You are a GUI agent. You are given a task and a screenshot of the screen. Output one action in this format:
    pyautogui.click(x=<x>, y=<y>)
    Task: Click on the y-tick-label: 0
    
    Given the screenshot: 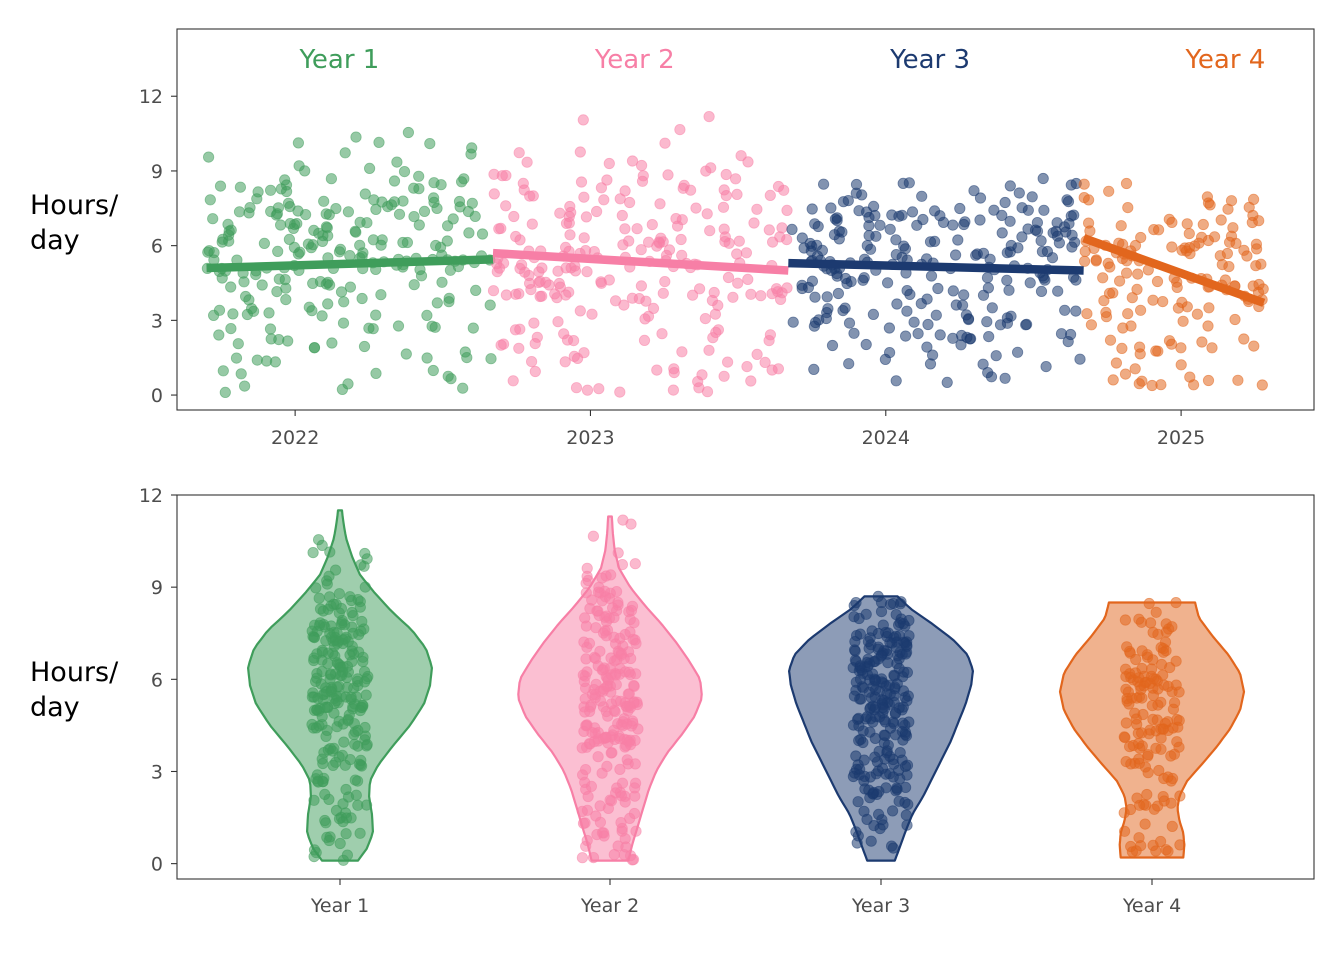 What is the action you would take?
    pyautogui.click(x=157, y=865)
    